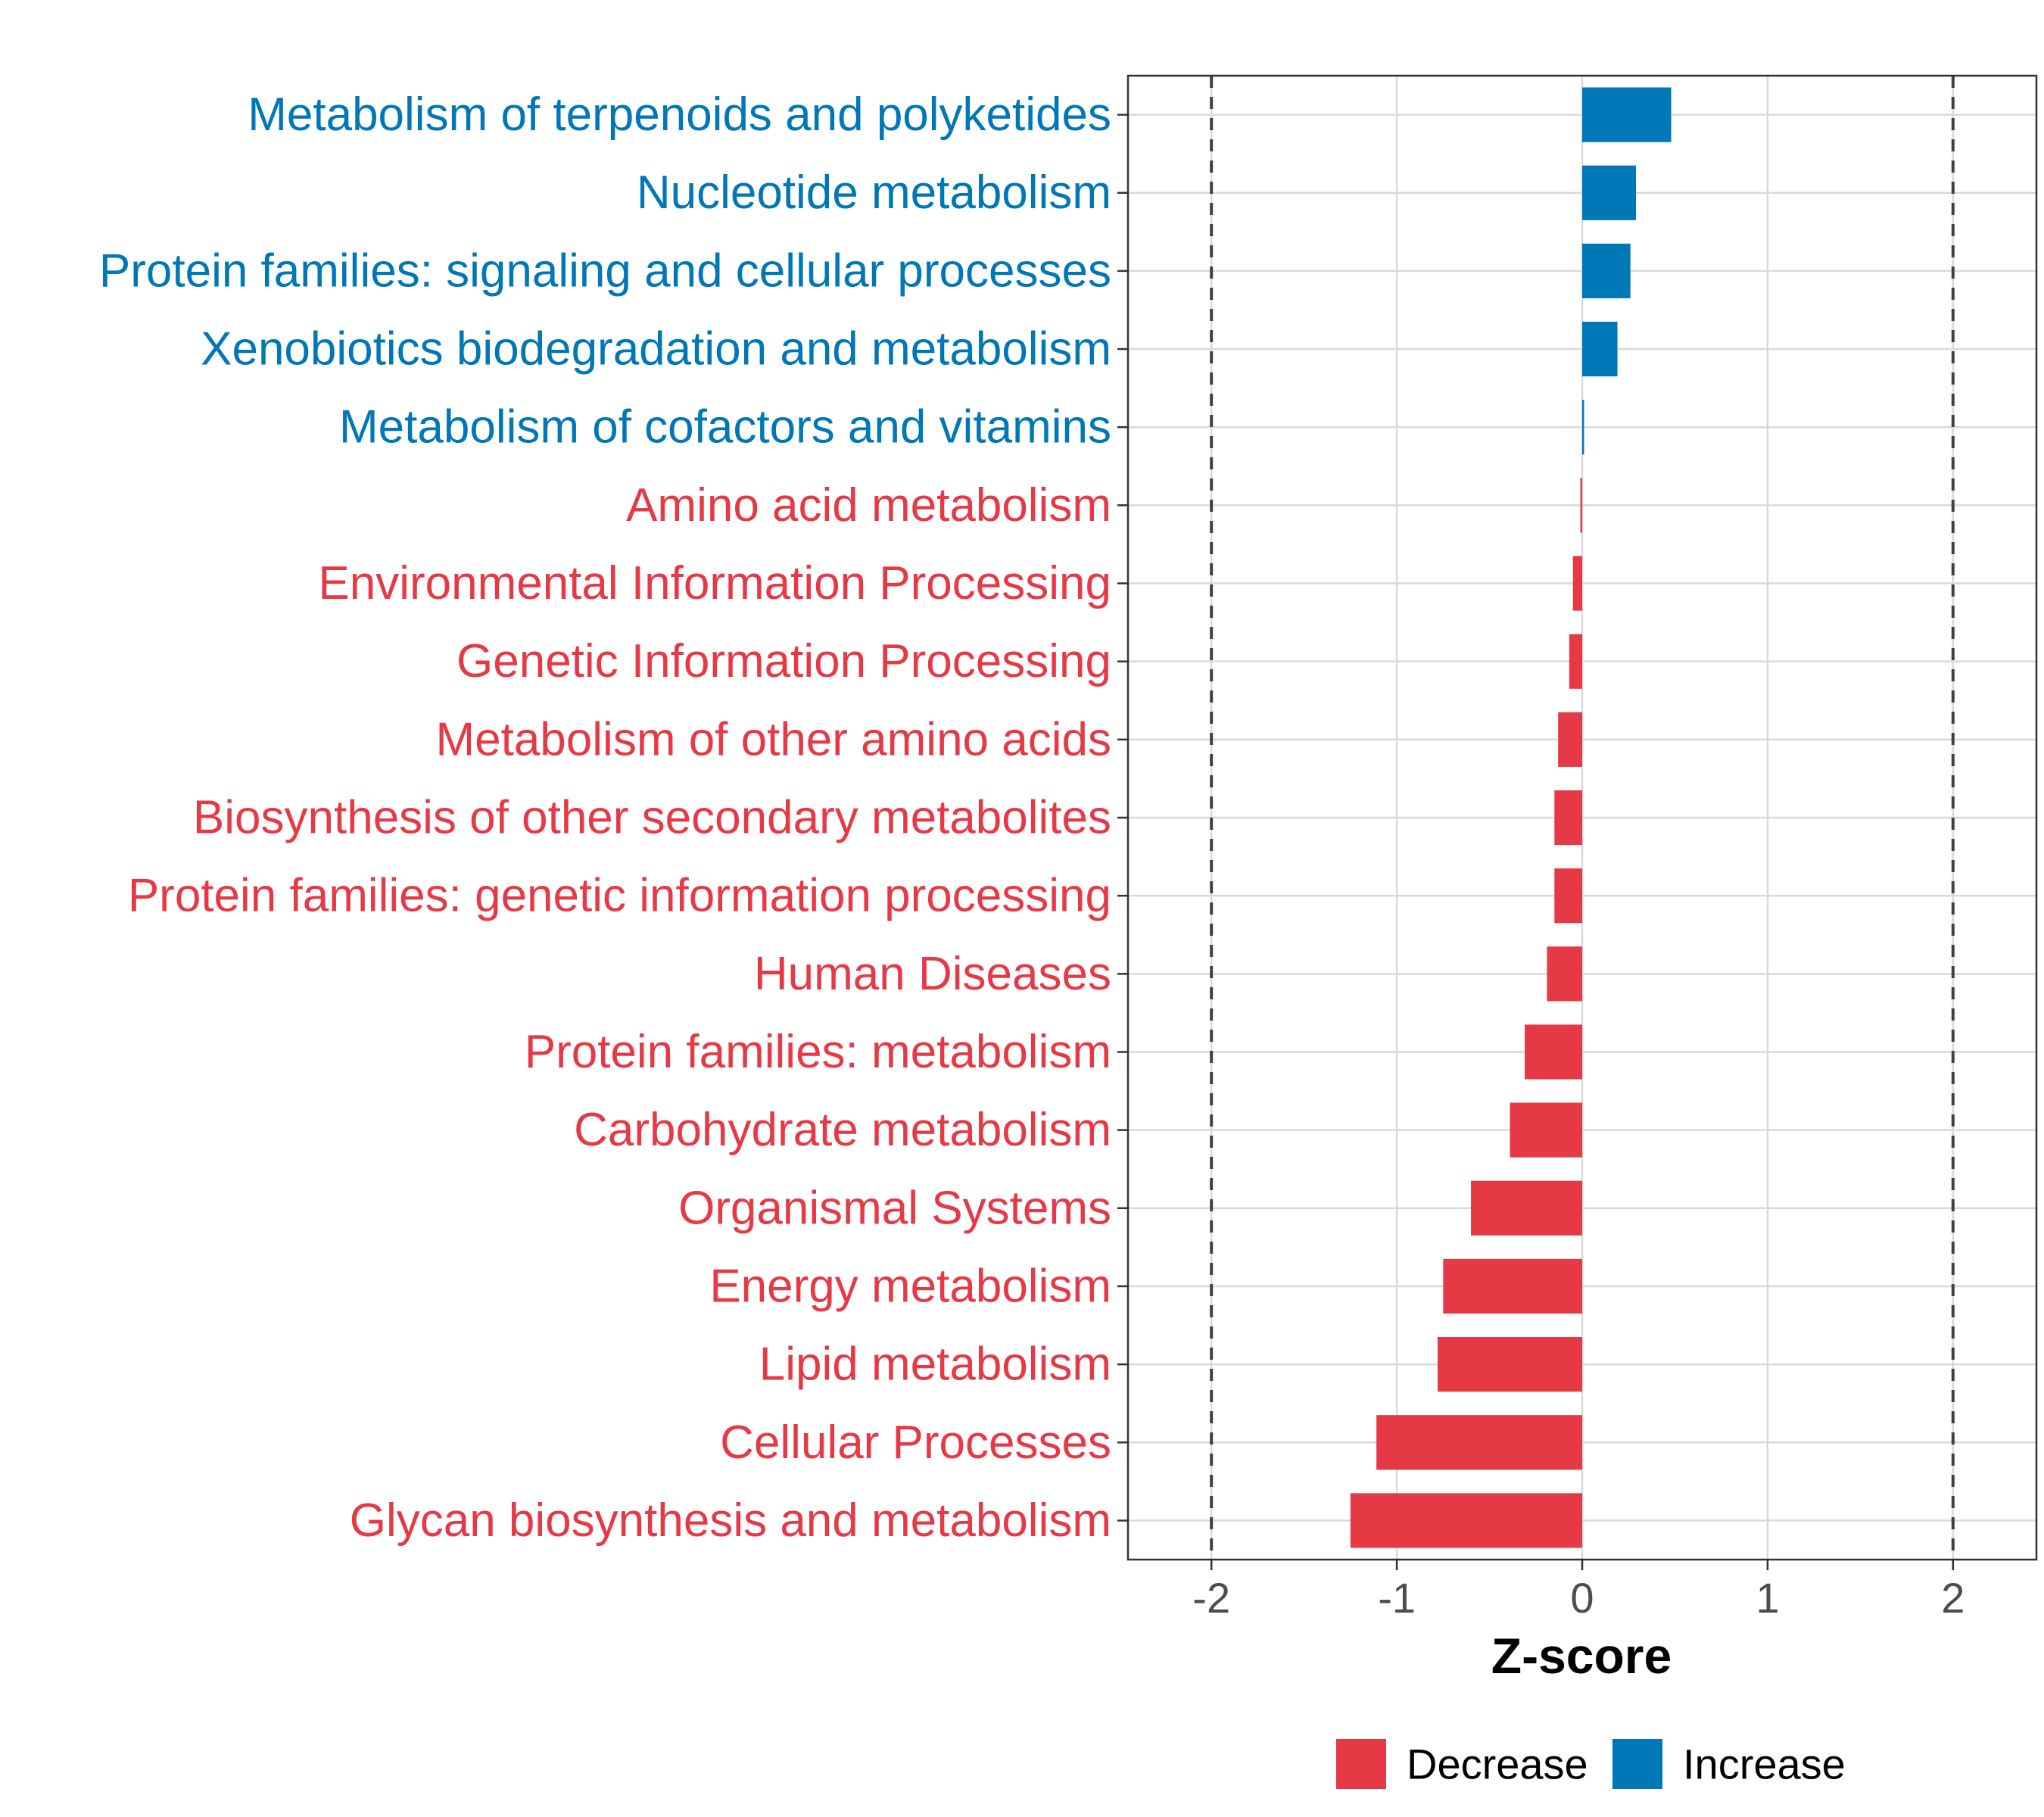 Image resolution: width=2044 pixels, height=1817 pixels. What do you see at coordinates (725, 427) in the screenshot?
I see `category-label: Metabolism of cofactors and vitamins` at bounding box center [725, 427].